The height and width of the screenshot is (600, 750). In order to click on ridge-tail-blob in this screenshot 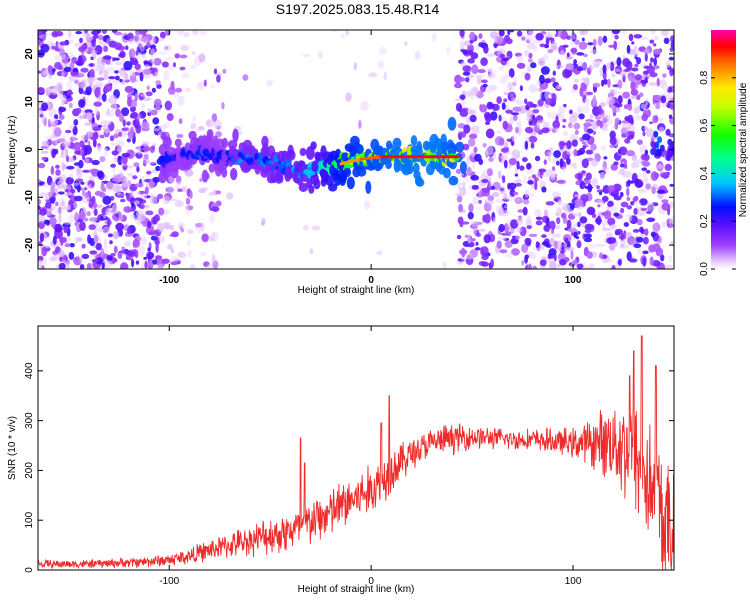, I will do `click(660, 153)`.